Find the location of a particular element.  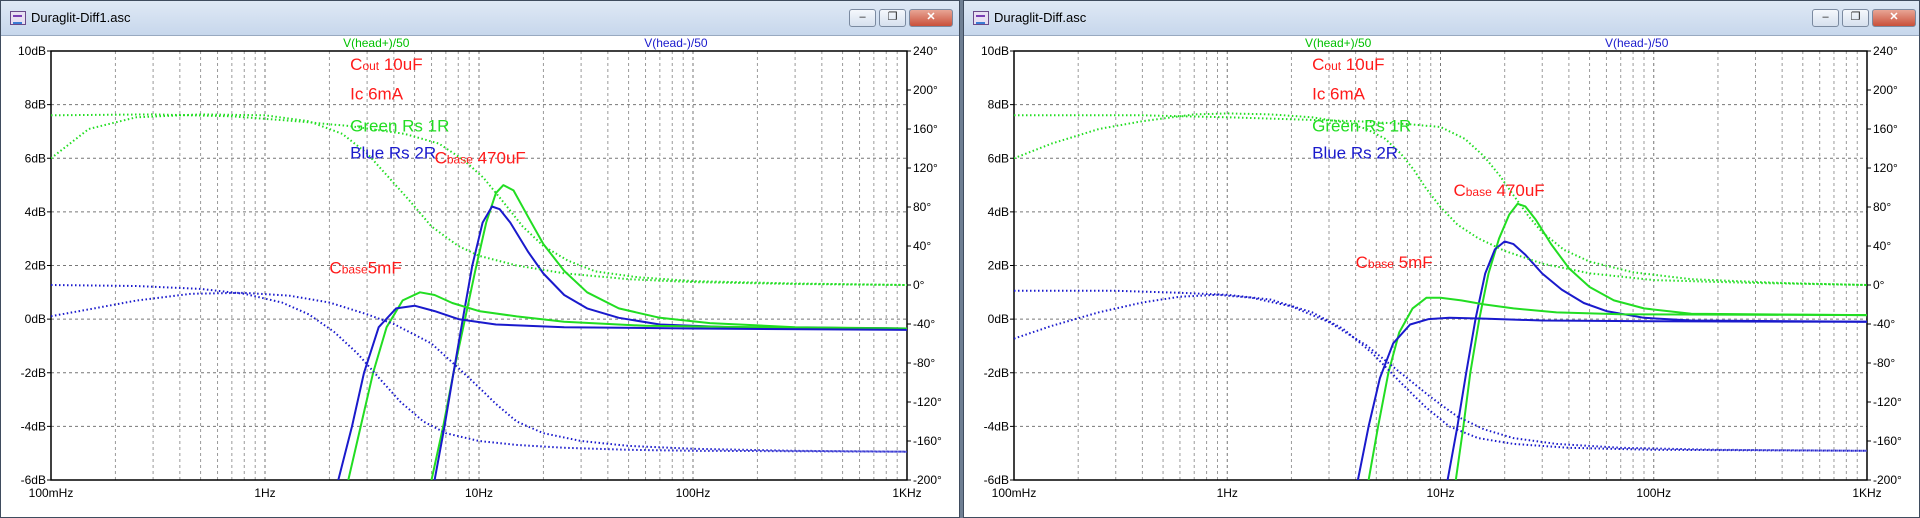

annotation-label: Cout 10uF is located at coordinates (1348, 64).